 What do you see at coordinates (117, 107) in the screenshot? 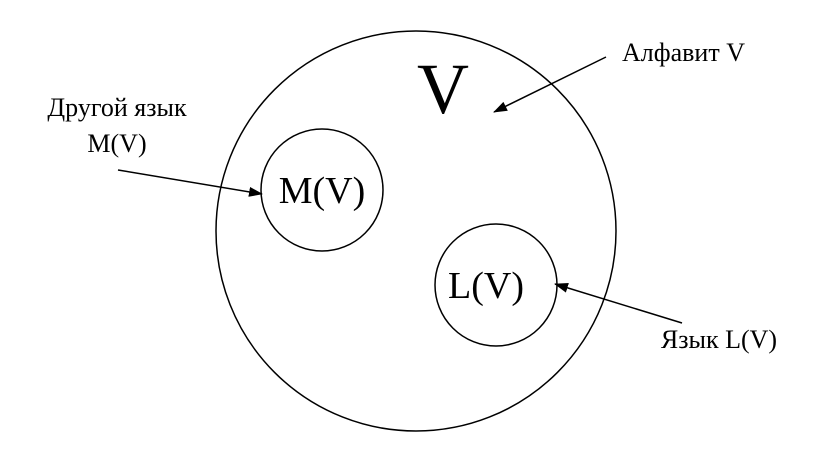
I see `other-language-annotation-line1: Другой язык` at bounding box center [117, 107].